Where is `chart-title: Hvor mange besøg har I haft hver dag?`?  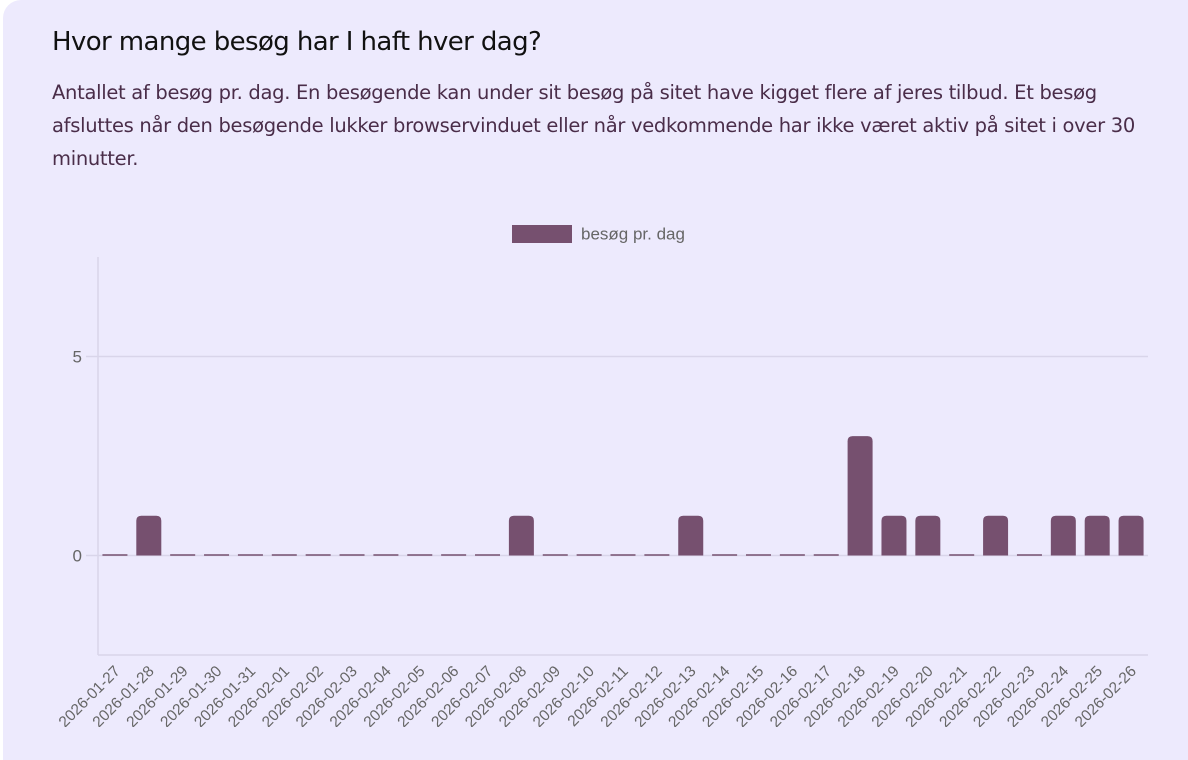 chart-title: Hvor mange besøg har I haft hver dag? is located at coordinates (297, 42).